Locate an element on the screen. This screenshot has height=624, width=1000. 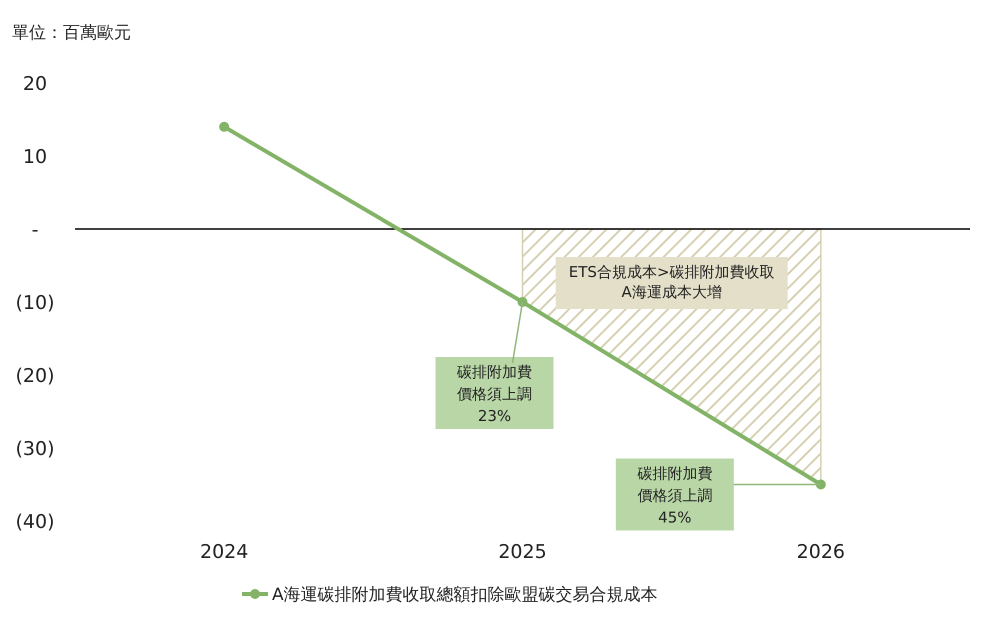
x-tick-label: 2025 is located at coordinates (522, 552).